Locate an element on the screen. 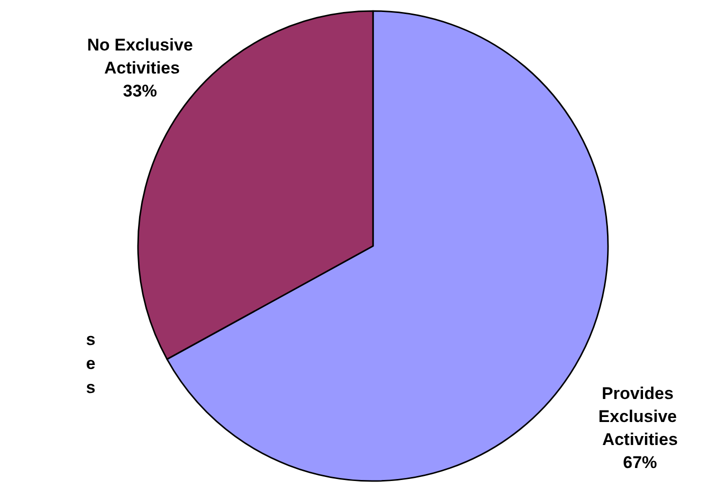 This screenshot has width=713, height=487. text: e is located at coordinates (91, 364).